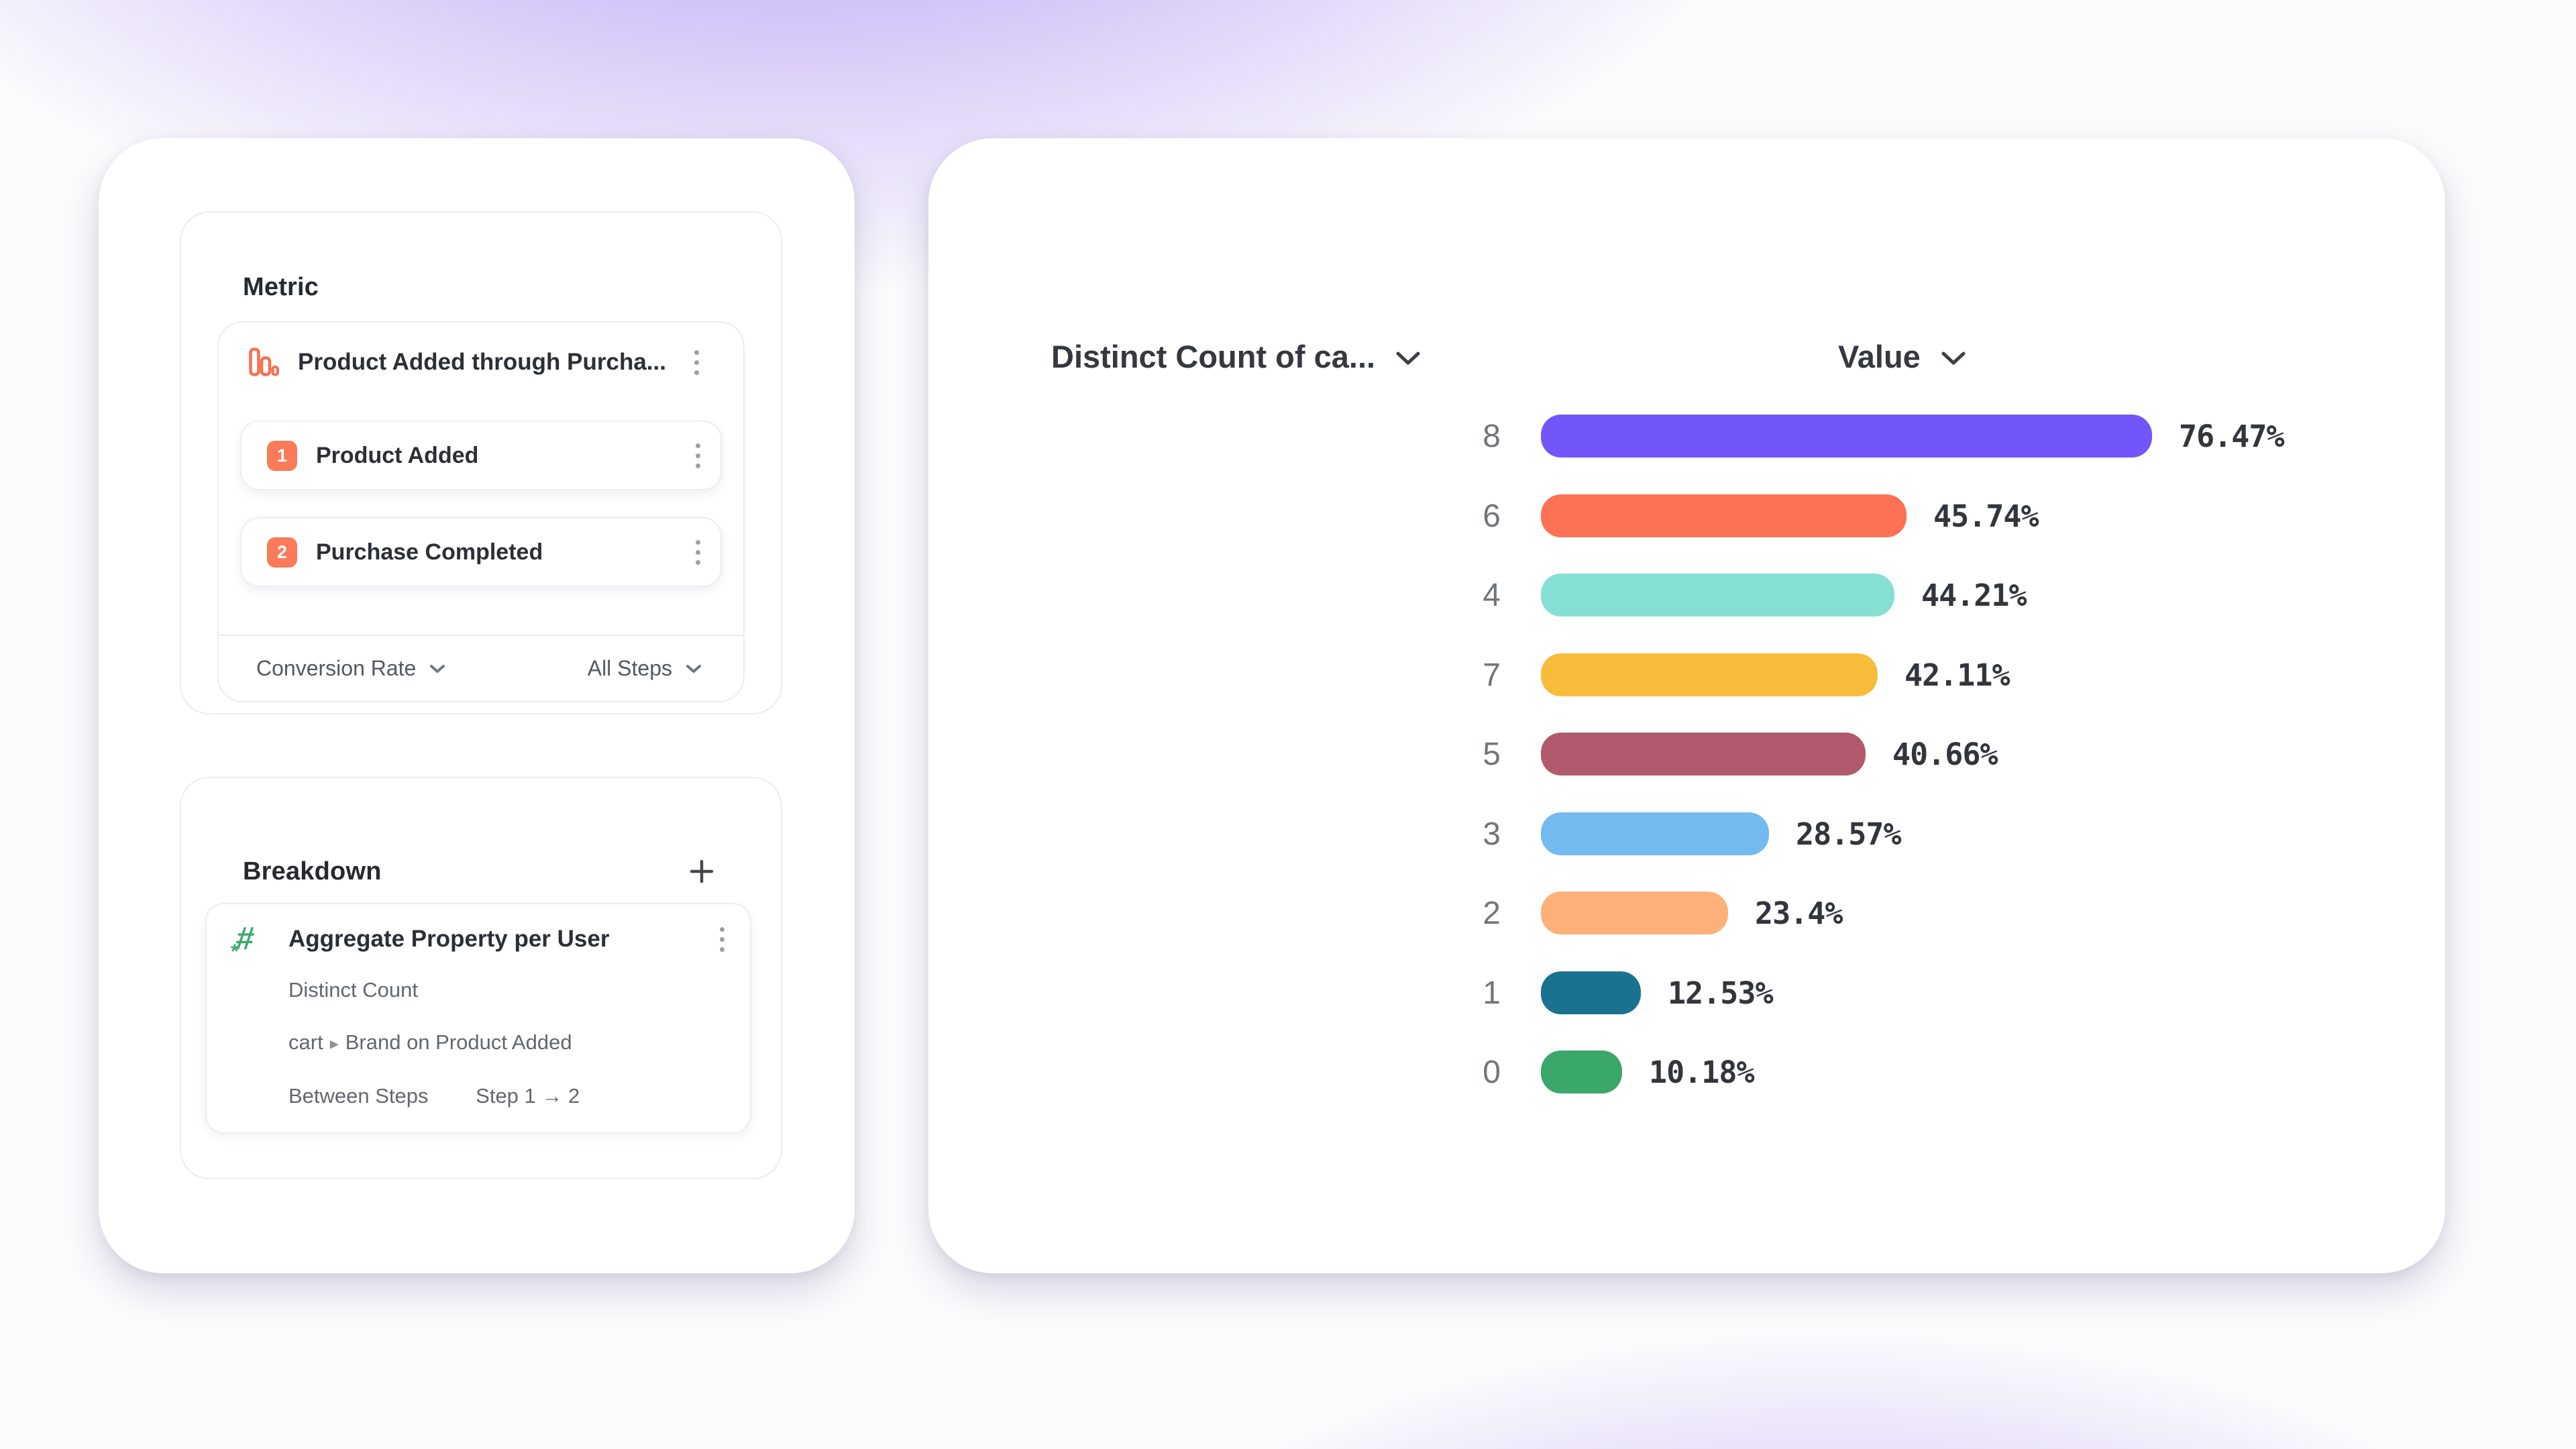 This screenshot has height=1449, width=2576. I want to click on value-column-header: Value, so click(1903, 356).